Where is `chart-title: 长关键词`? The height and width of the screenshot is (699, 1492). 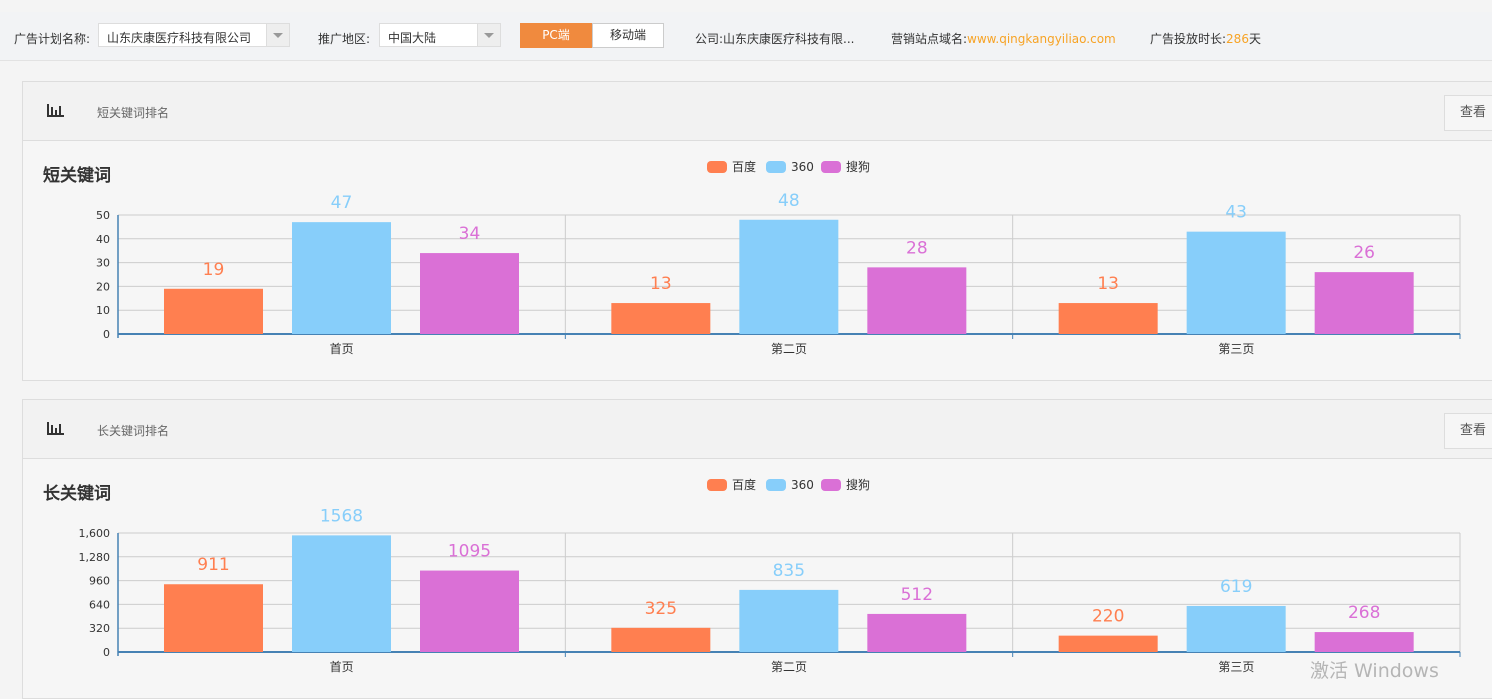
chart-title: 长关键词 is located at coordinates (77, 494).